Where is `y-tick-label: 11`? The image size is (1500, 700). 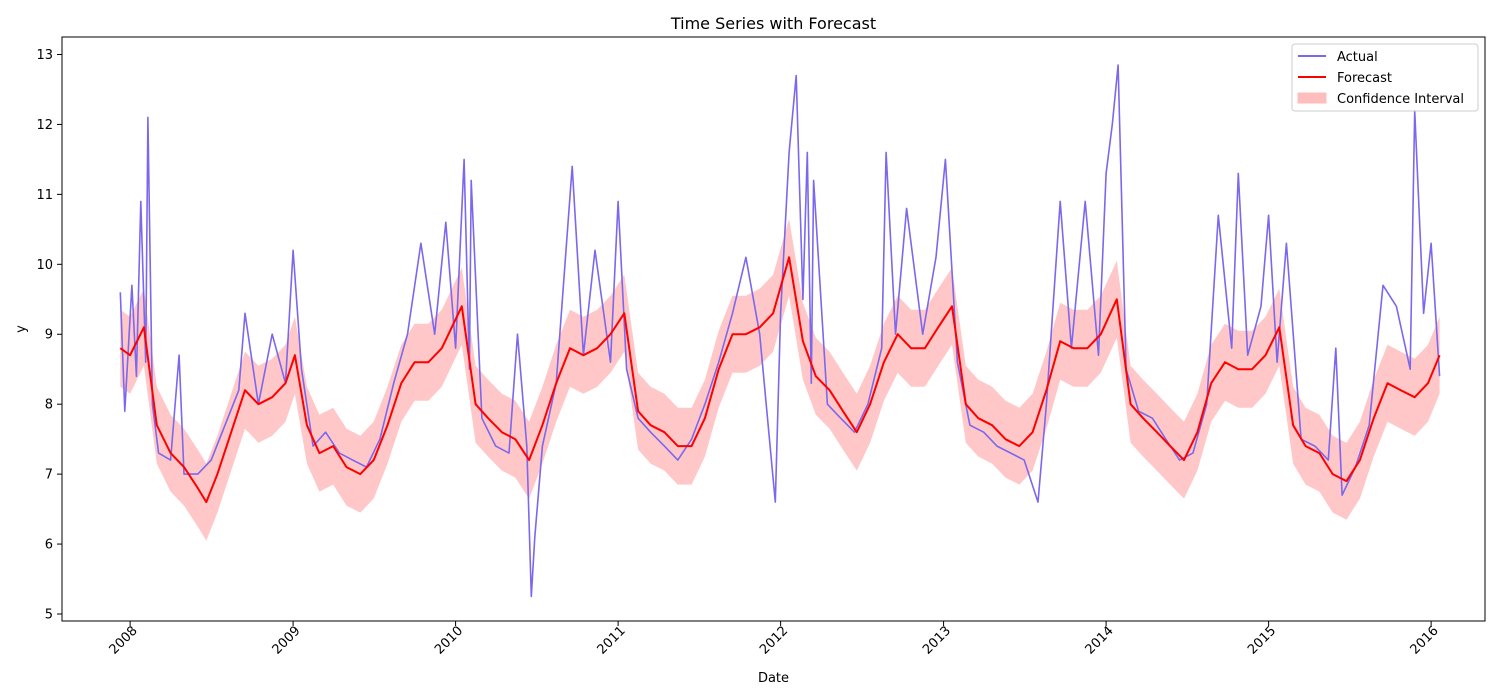
y-tick-label: 11 is located at coordinates (44, 195).